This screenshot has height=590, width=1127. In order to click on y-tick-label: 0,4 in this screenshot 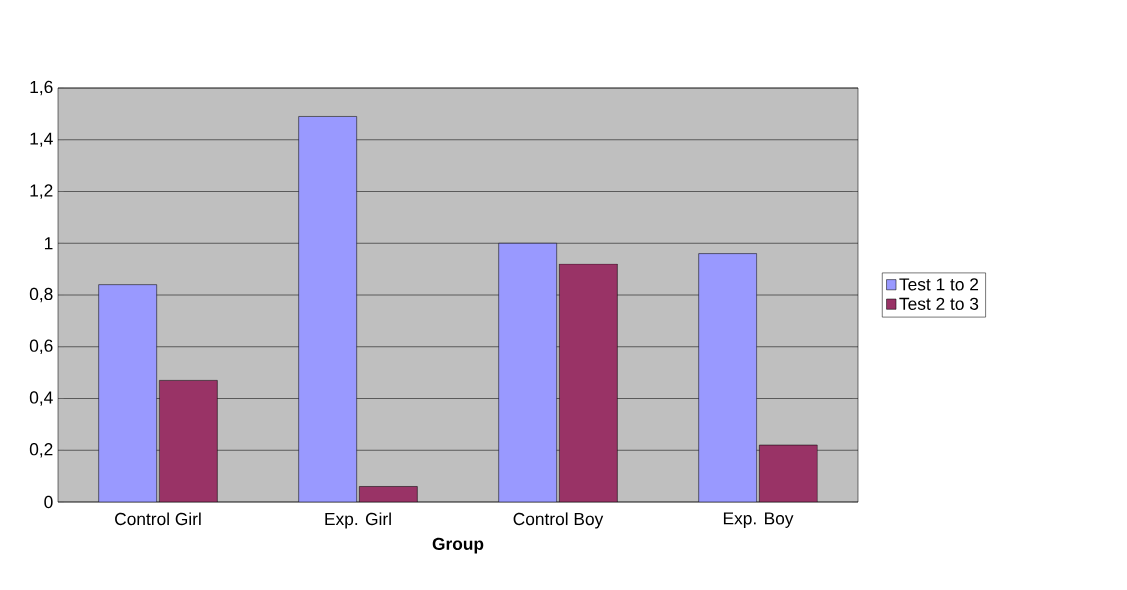, I will do `click(41, 398)`.